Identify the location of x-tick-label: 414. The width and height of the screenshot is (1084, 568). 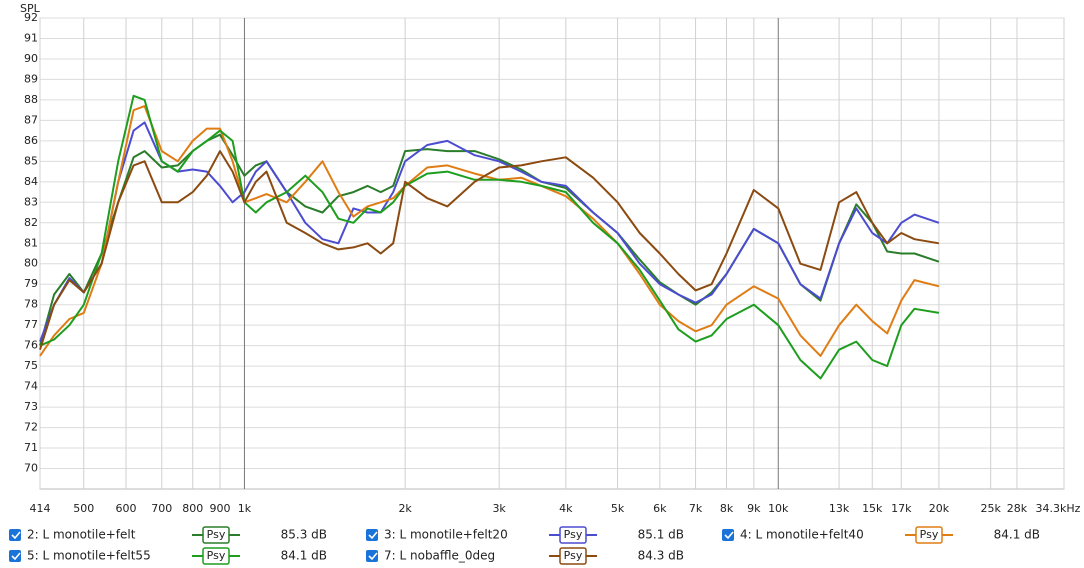
(40, 508).